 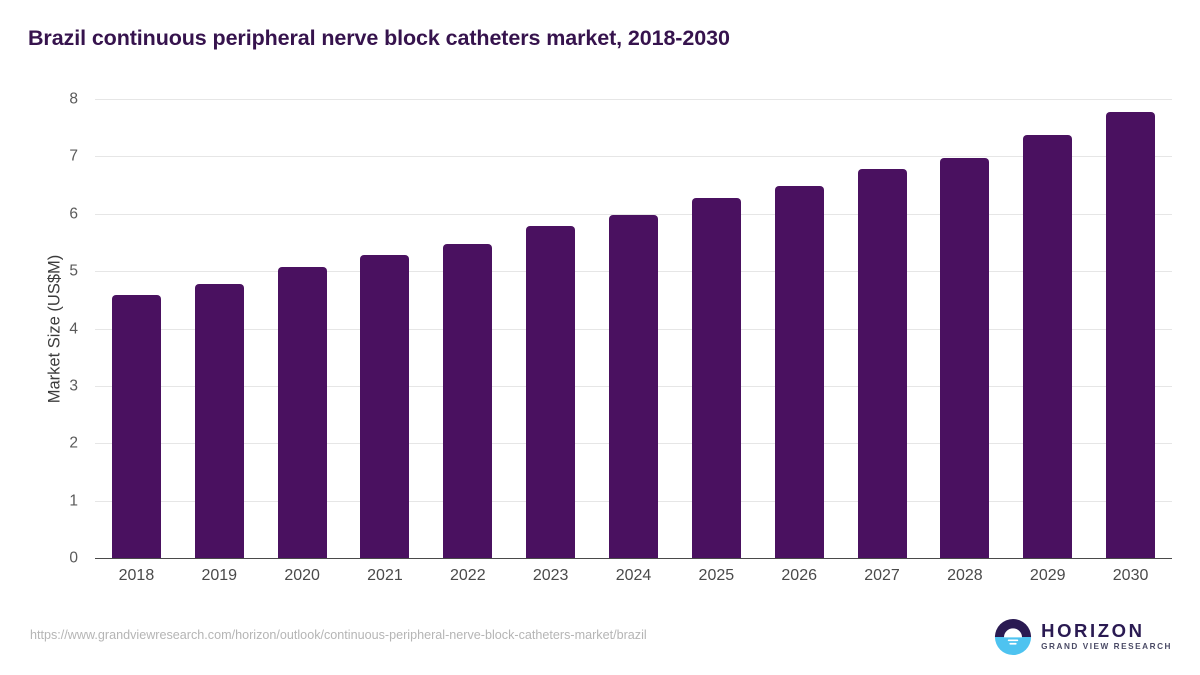 What do you see at coordinates (799, 575) in the screenshot?
I see `x-tick-label: 2026` at bounding box center [799, 575].